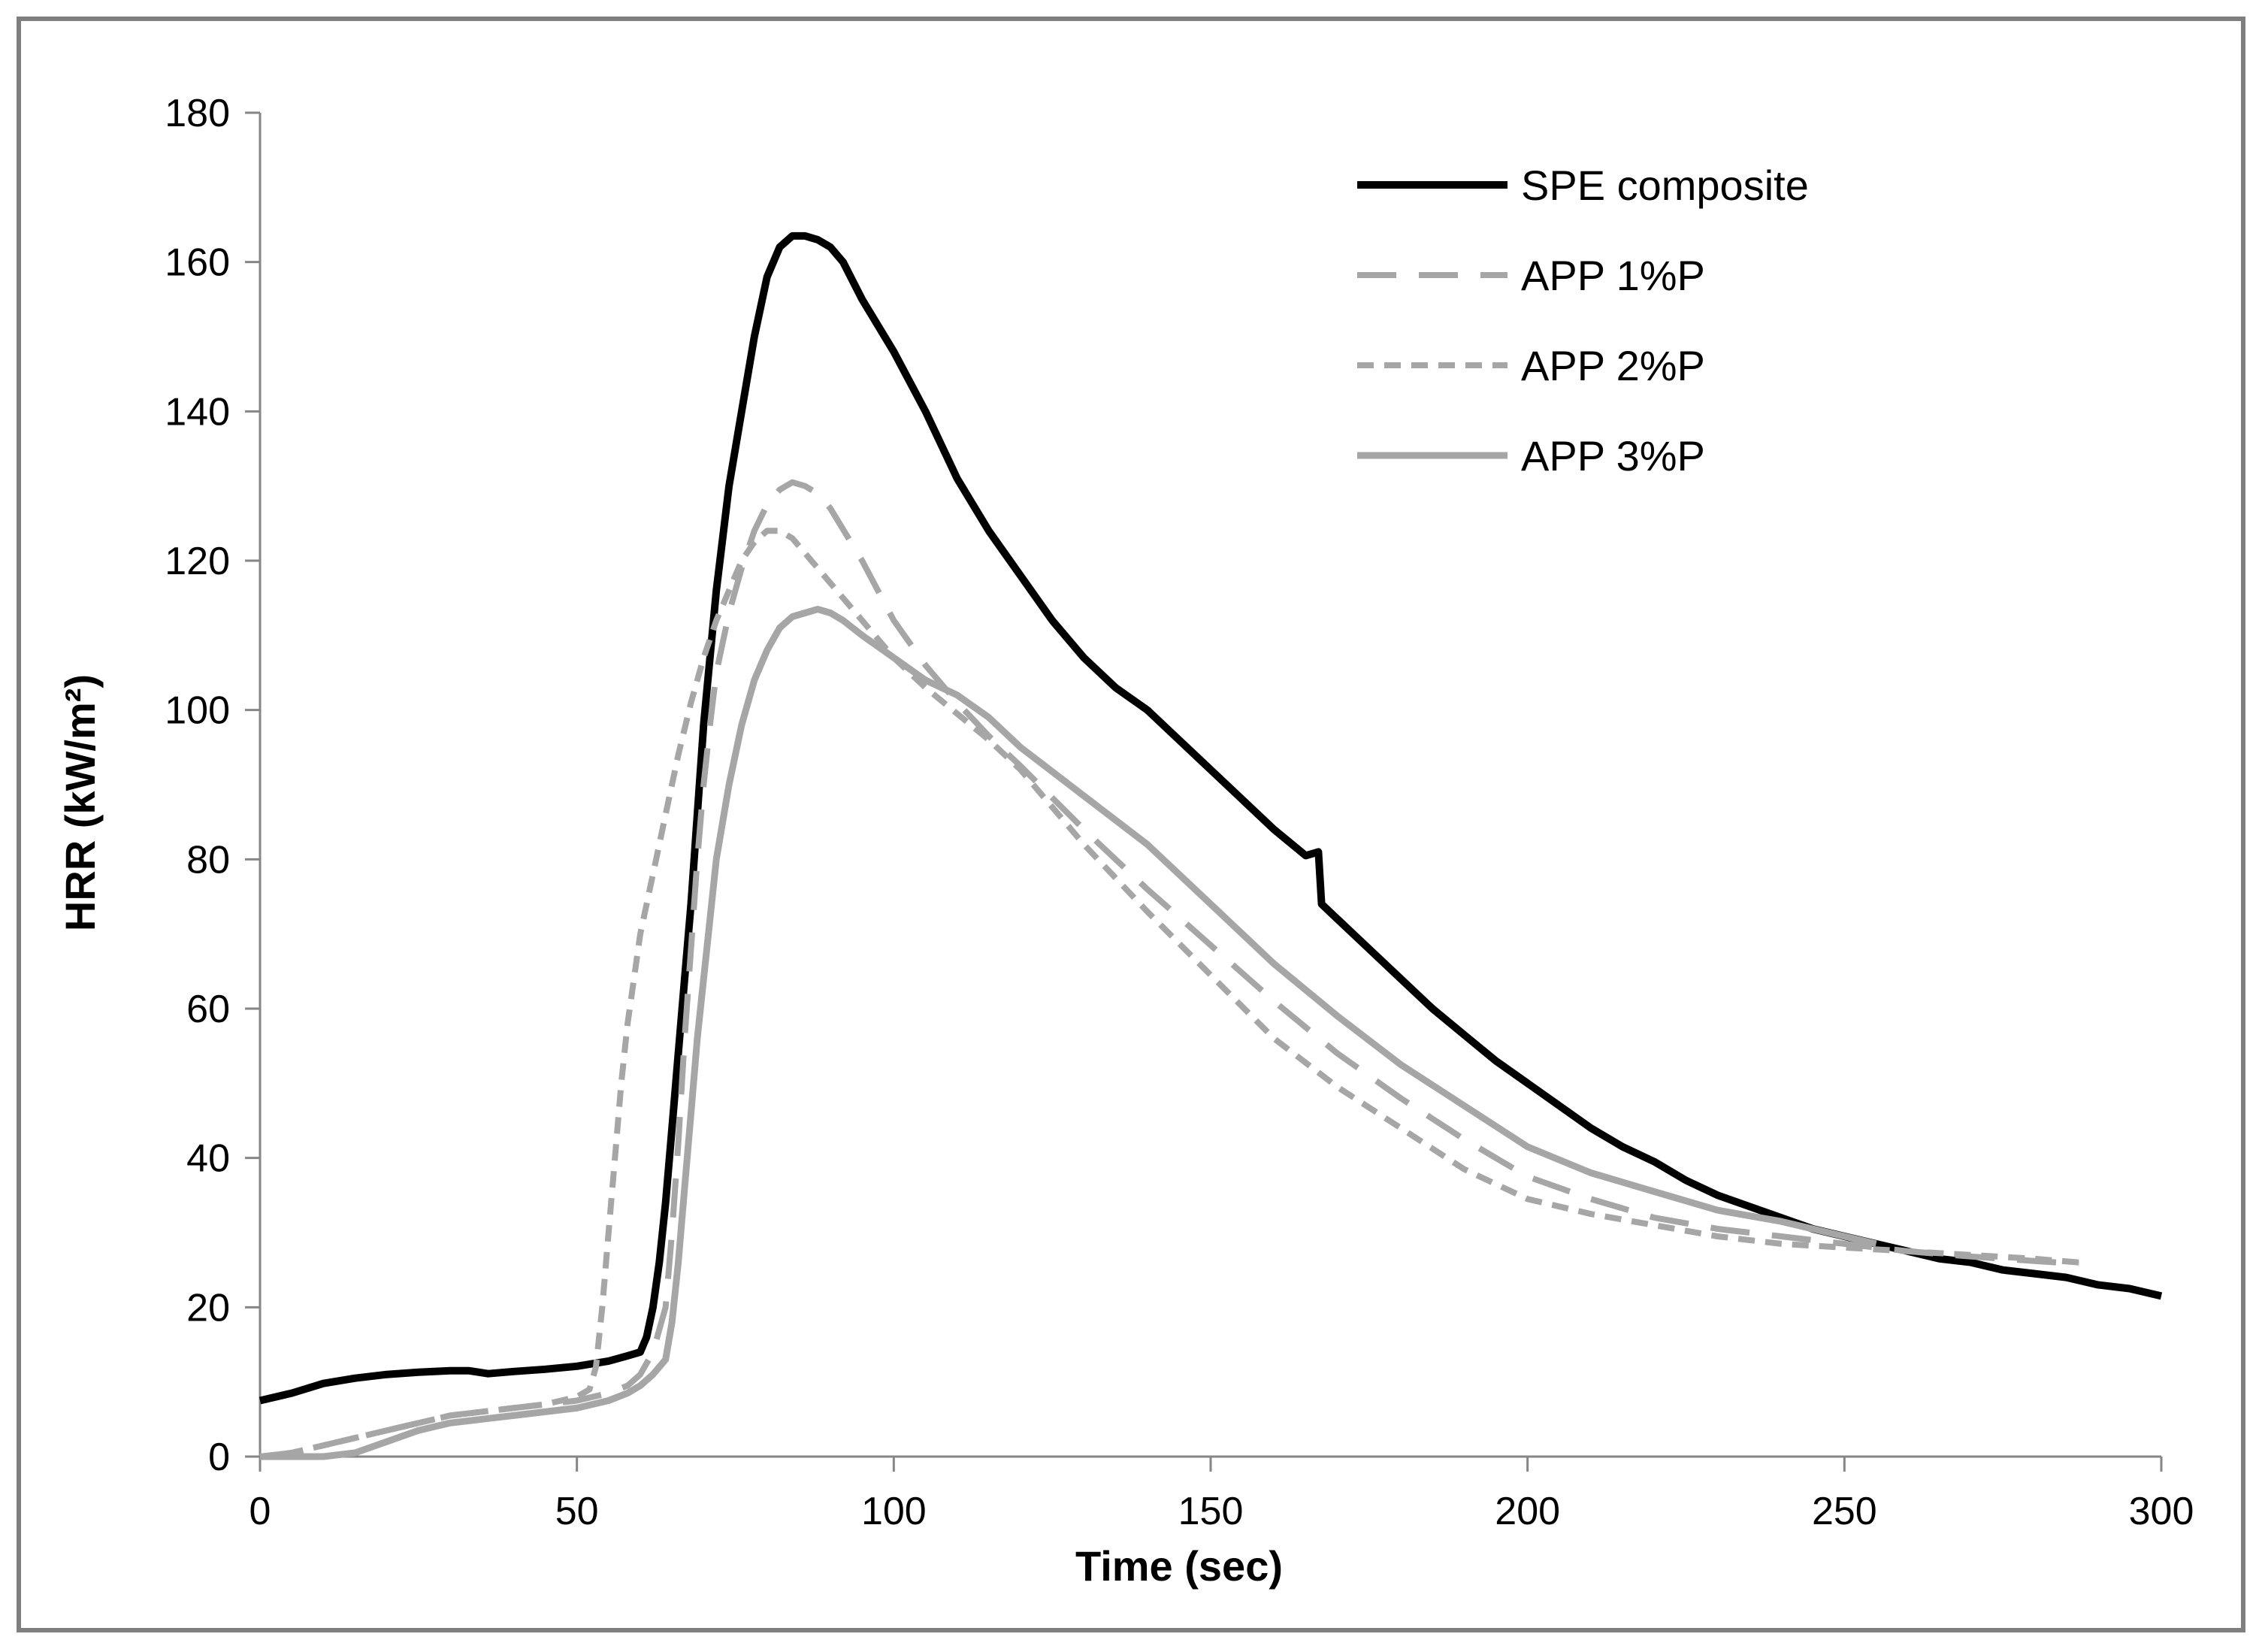 The height and width of the screenshot is (1652, 2265). What do you see at coordinates (197, 263) in the screenshot?
I see `y-tick-label: 160` at bounding box center [197, 263].